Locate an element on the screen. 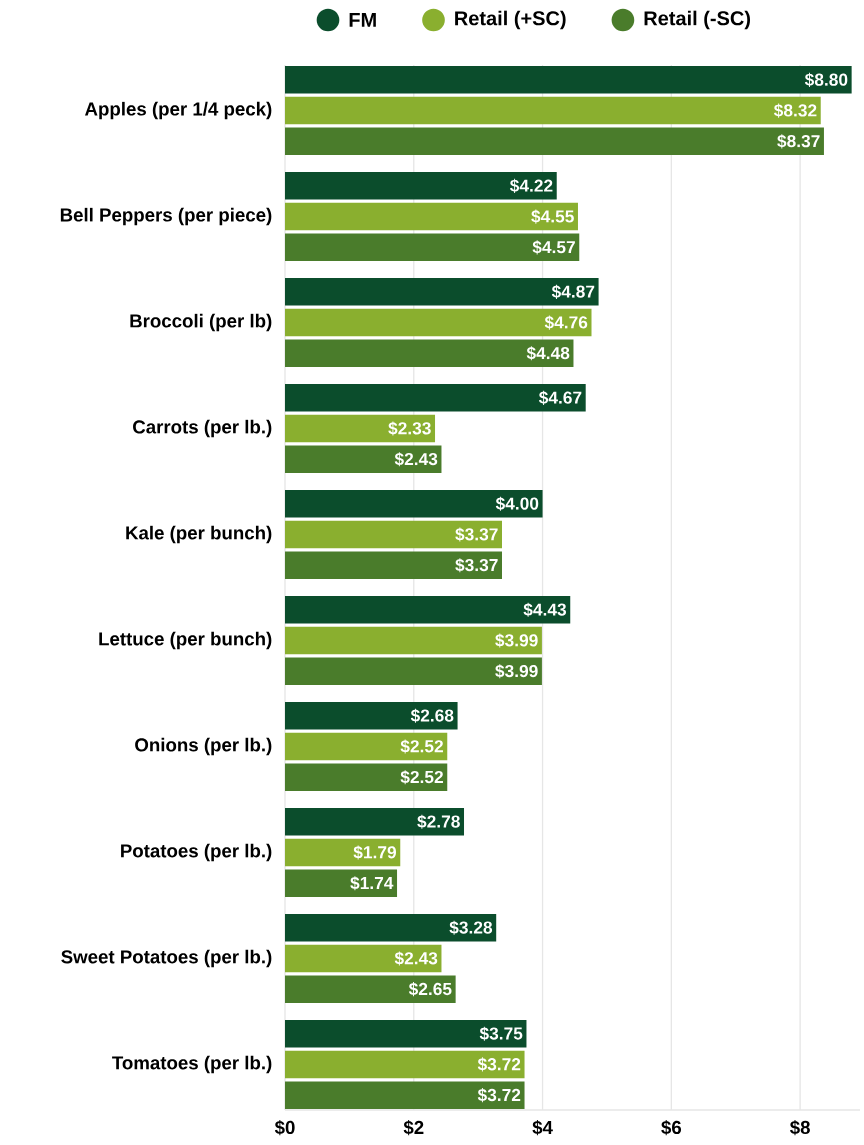 Image resolution: width=864 pixels, height=1145 pixels. data-label: $3.75 is located at coordinates (501, 1033).